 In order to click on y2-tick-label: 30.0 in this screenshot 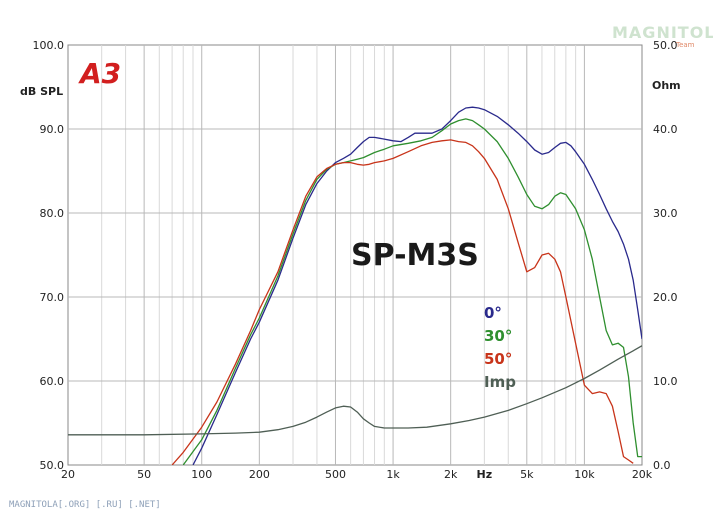, I will do `click(665, 213)`.